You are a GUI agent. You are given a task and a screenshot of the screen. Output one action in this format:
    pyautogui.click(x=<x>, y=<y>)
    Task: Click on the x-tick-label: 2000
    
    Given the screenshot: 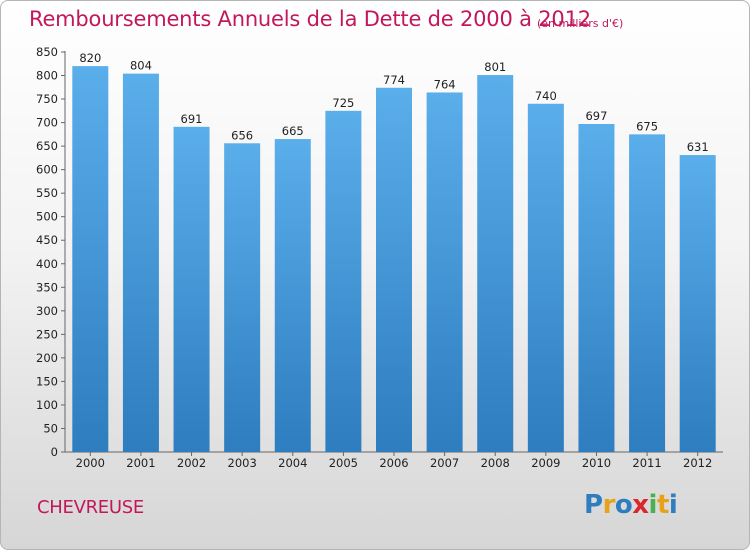 What is the action you would take?
    pyautogui.click(x=90, y=463)
    